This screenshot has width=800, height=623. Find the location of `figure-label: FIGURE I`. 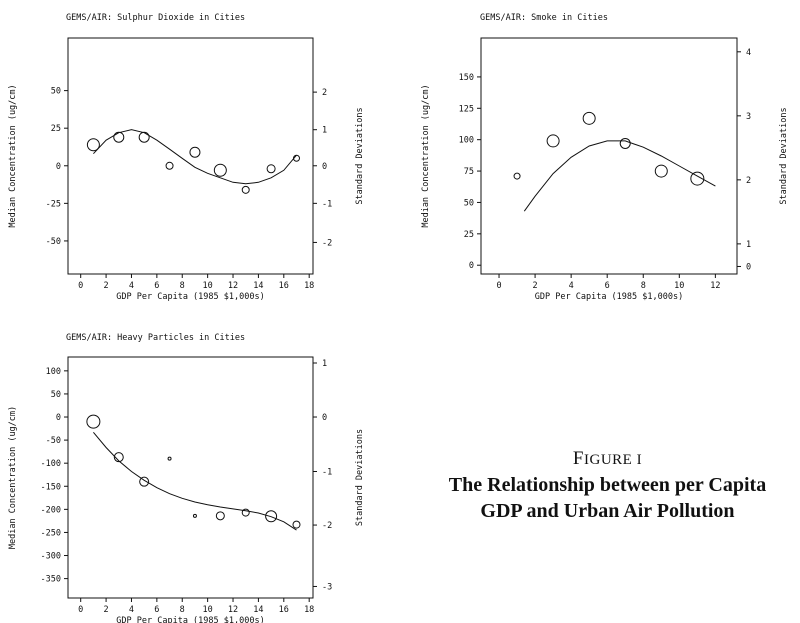

figure-label: FIGURE I is located at coordinates (607, 459).